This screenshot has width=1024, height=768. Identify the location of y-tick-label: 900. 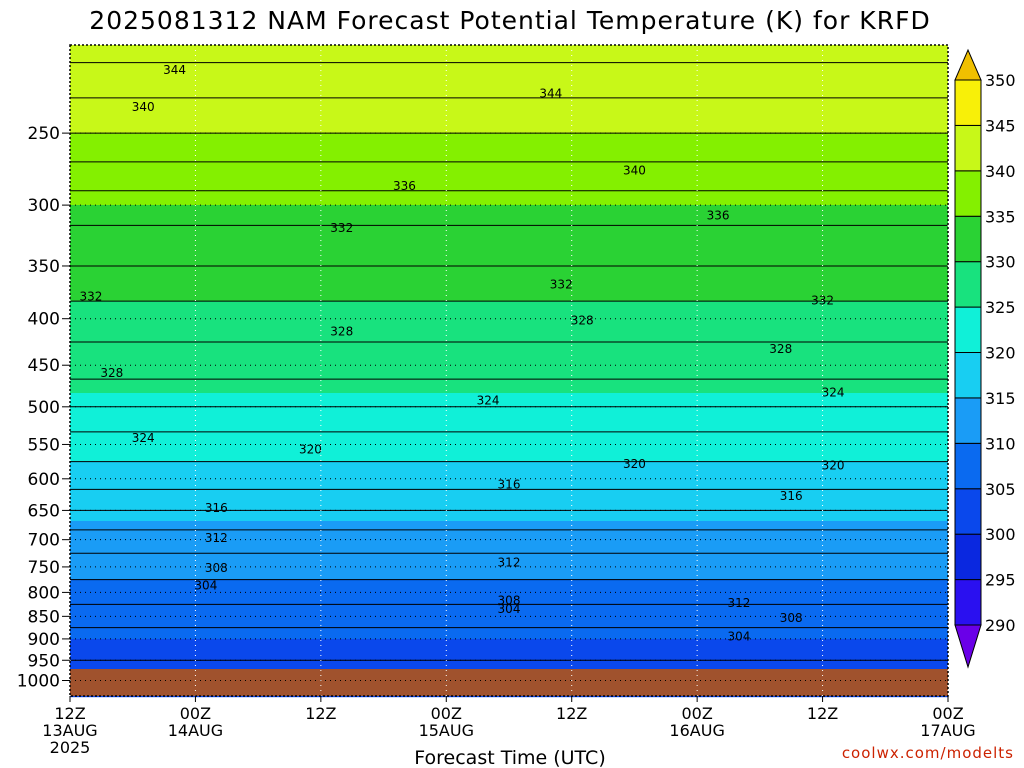
(44, 640).